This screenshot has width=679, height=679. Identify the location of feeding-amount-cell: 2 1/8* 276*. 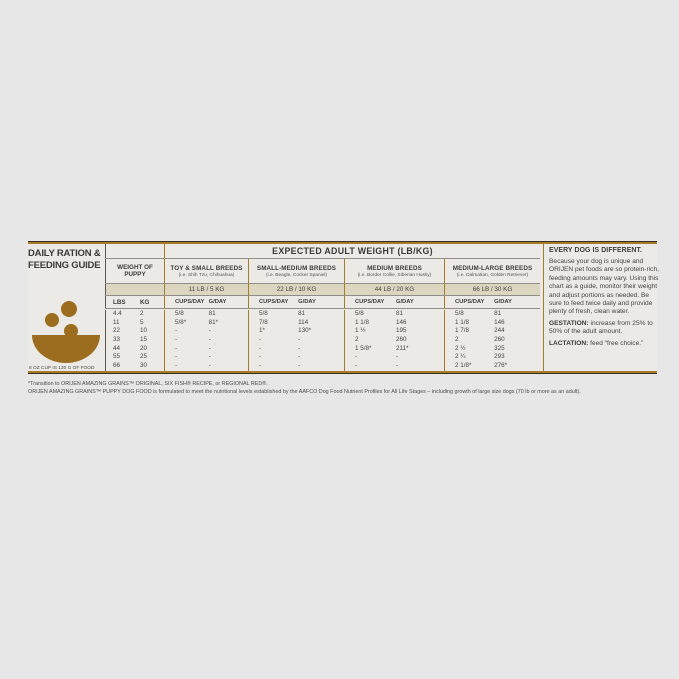
(492, 366).